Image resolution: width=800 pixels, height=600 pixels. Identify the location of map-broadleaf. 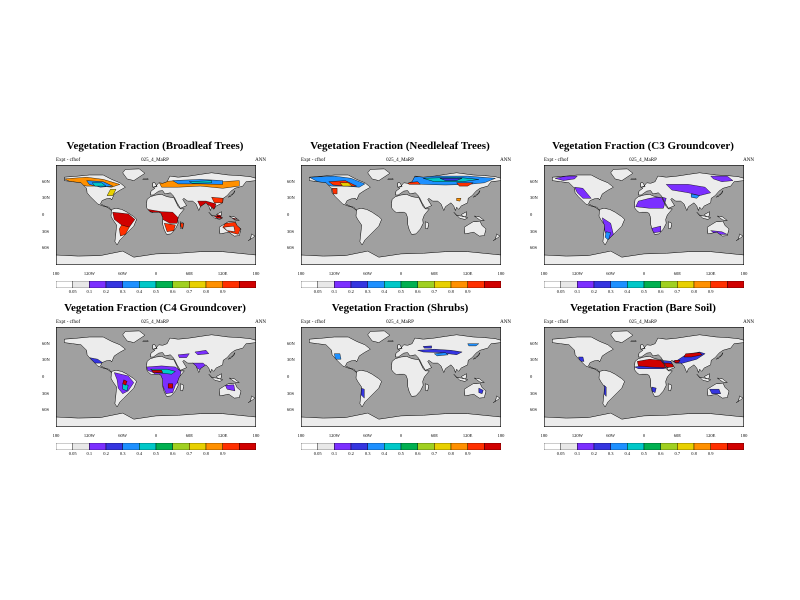
(156, 215).